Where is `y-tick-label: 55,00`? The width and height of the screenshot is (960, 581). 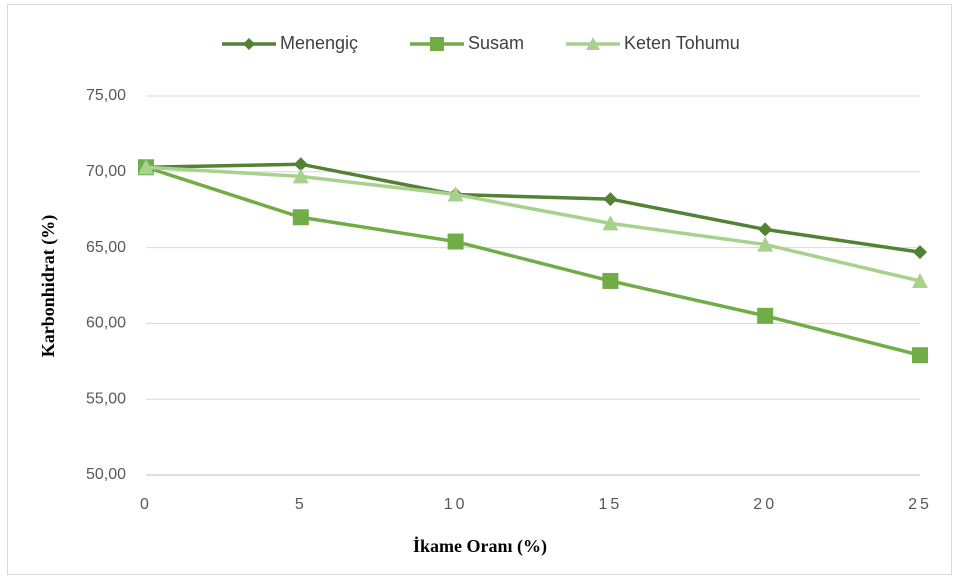
y-tick-label: 55,00 is located at coordinates (106, 398).